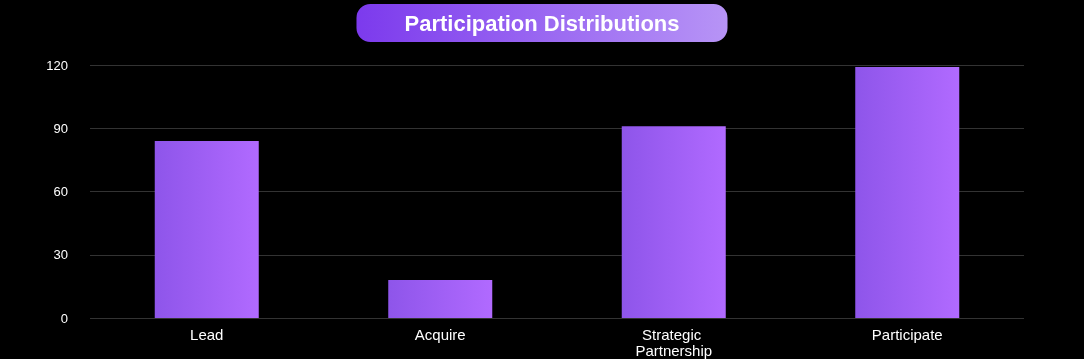 This screenshot has height=359, width=1084. What do you see at coordinates (674, 342) in the screenshot?
I see `x-tick-label: Strategic Partnership` at bounding box center [674, 342].